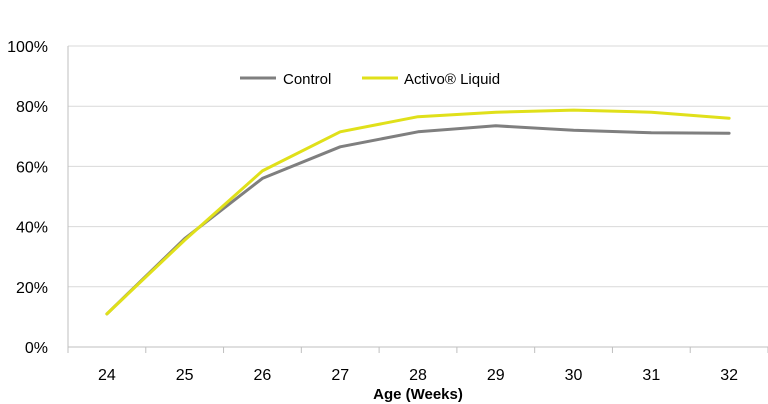 Image resolution: width=768 pixels, height=404 pixels. I want to click on x-tick-label: 24, so click(107, 375).